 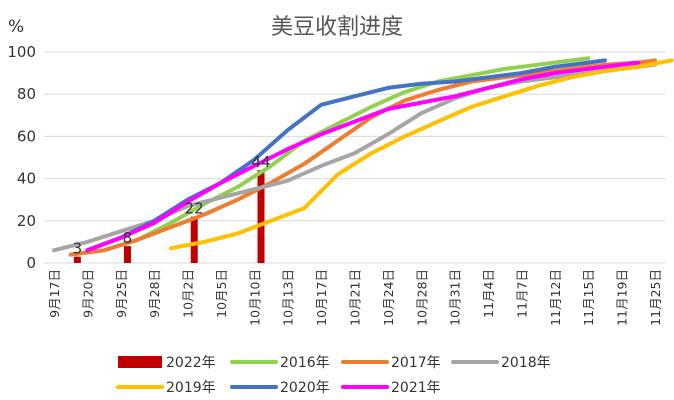 What do you see at coordinates (16, 27) in the screenshot?
I see `y-unit-label: %` at bounding box center [16, 27].